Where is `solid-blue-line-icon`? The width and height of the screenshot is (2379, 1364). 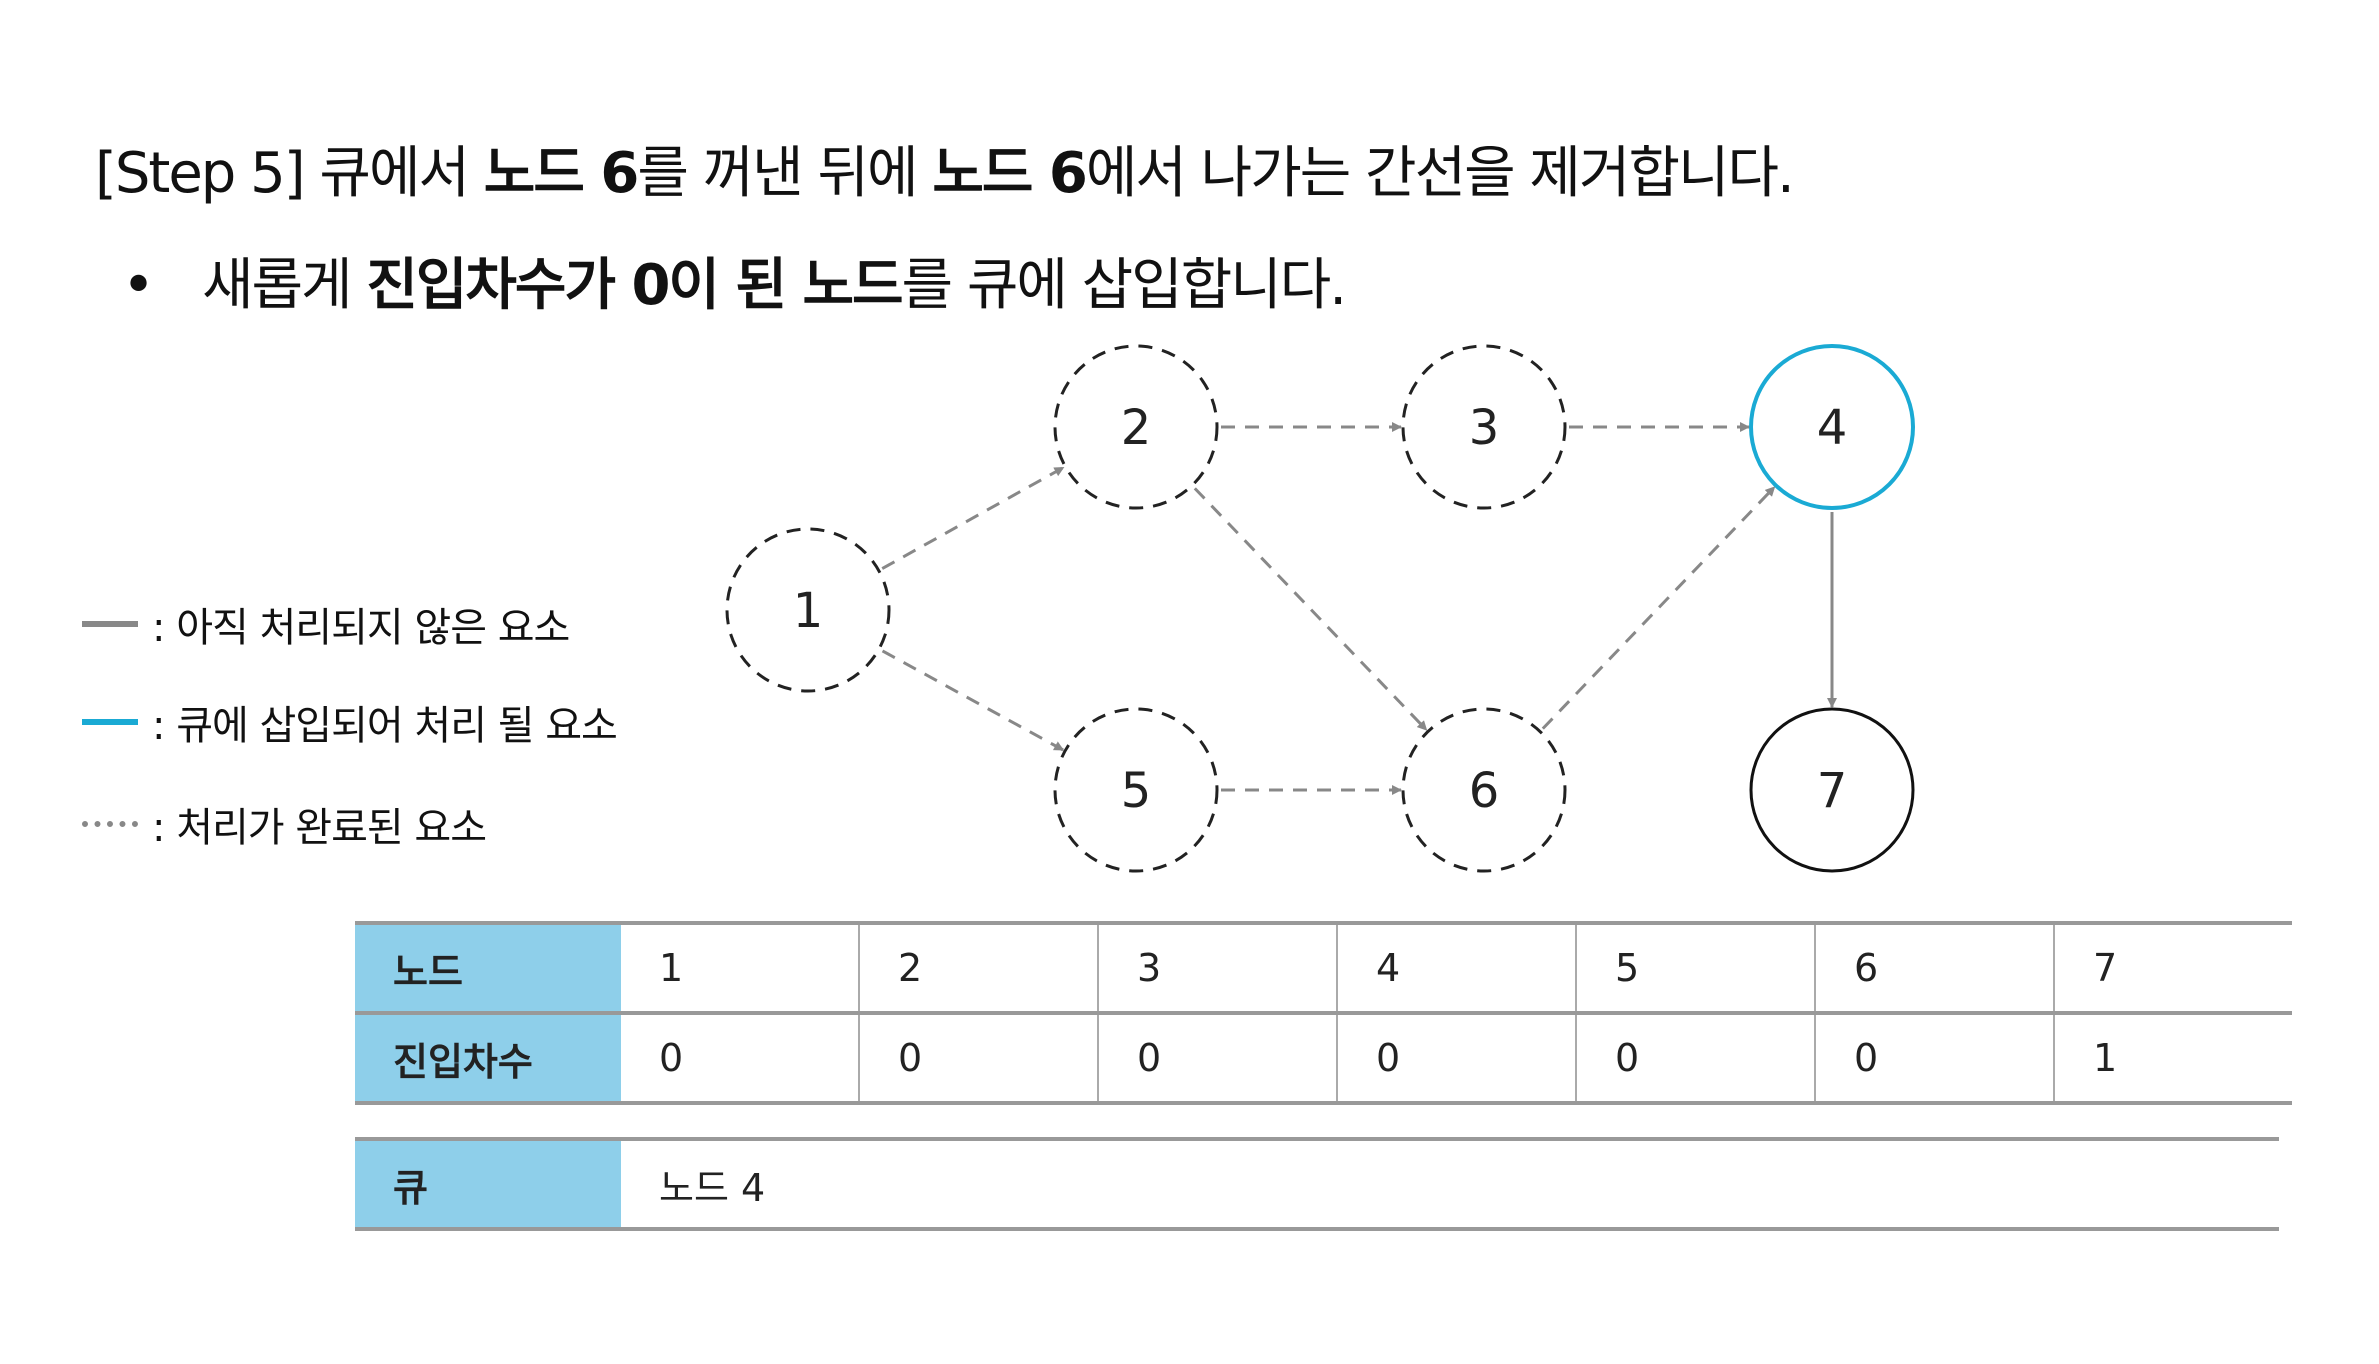 solid-blue-line-icon is located at coordinates (110, 722).